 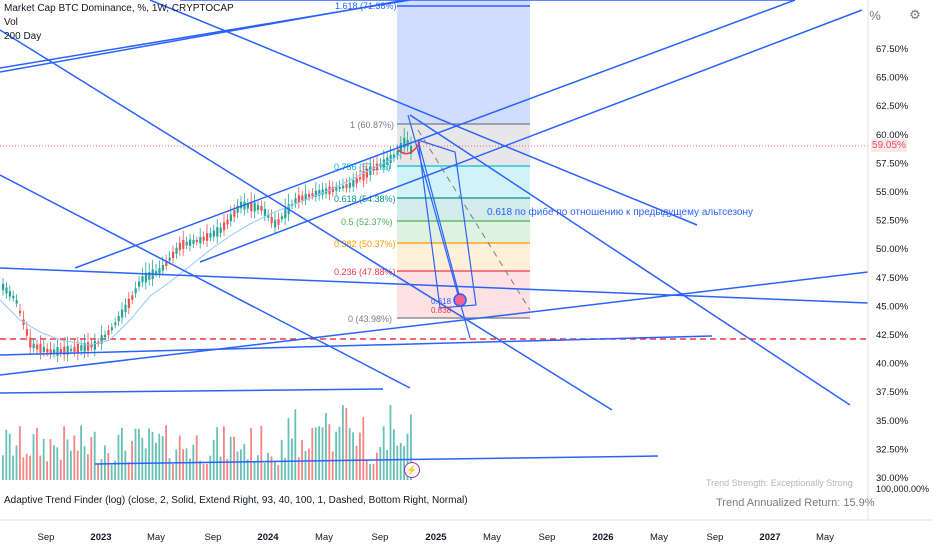 I want to click on time-tick: 2027, so click(x=769, y=537).